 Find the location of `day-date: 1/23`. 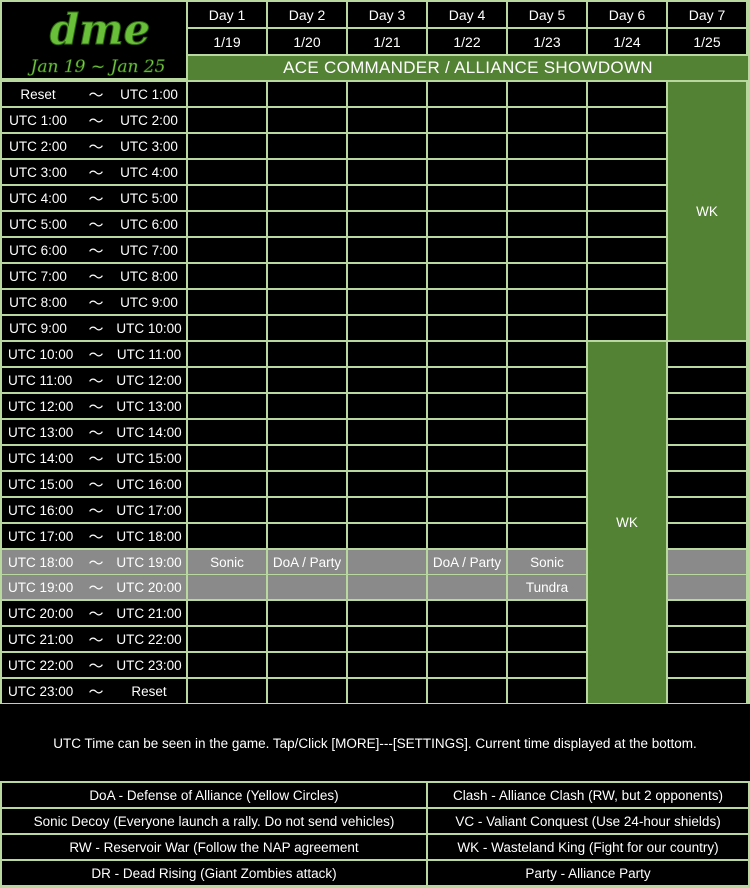

day-date: 1/23 is located at coordinates (547, 41).